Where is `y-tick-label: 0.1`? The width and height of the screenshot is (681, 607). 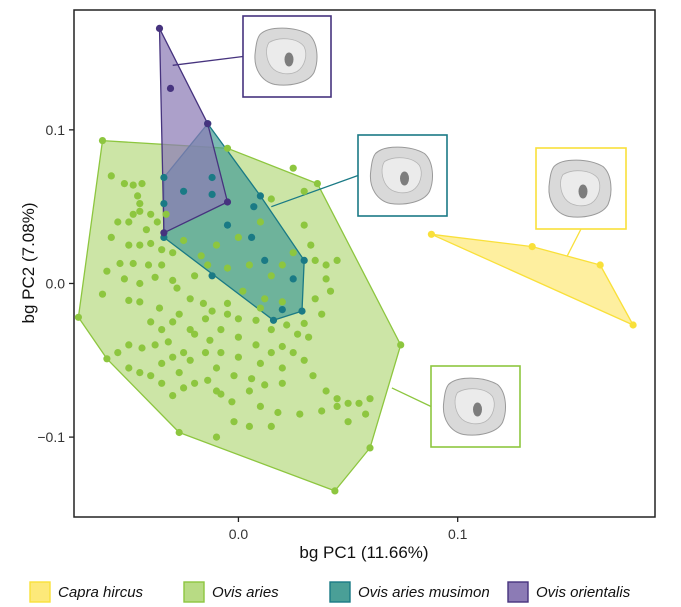
y-tick-label: 0.1 is located at coordinates (56, 130).